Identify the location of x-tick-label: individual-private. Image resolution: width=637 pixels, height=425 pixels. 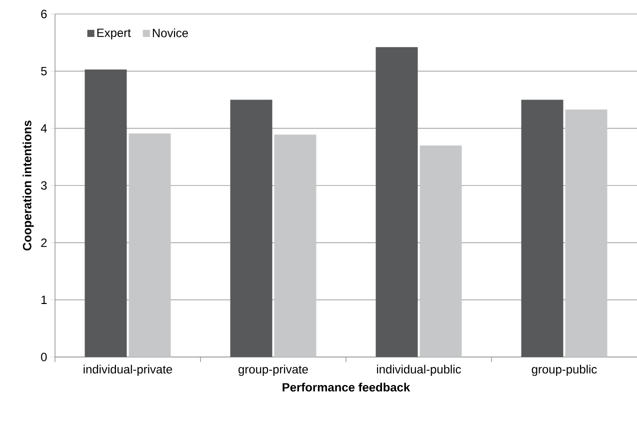
(128, 370).